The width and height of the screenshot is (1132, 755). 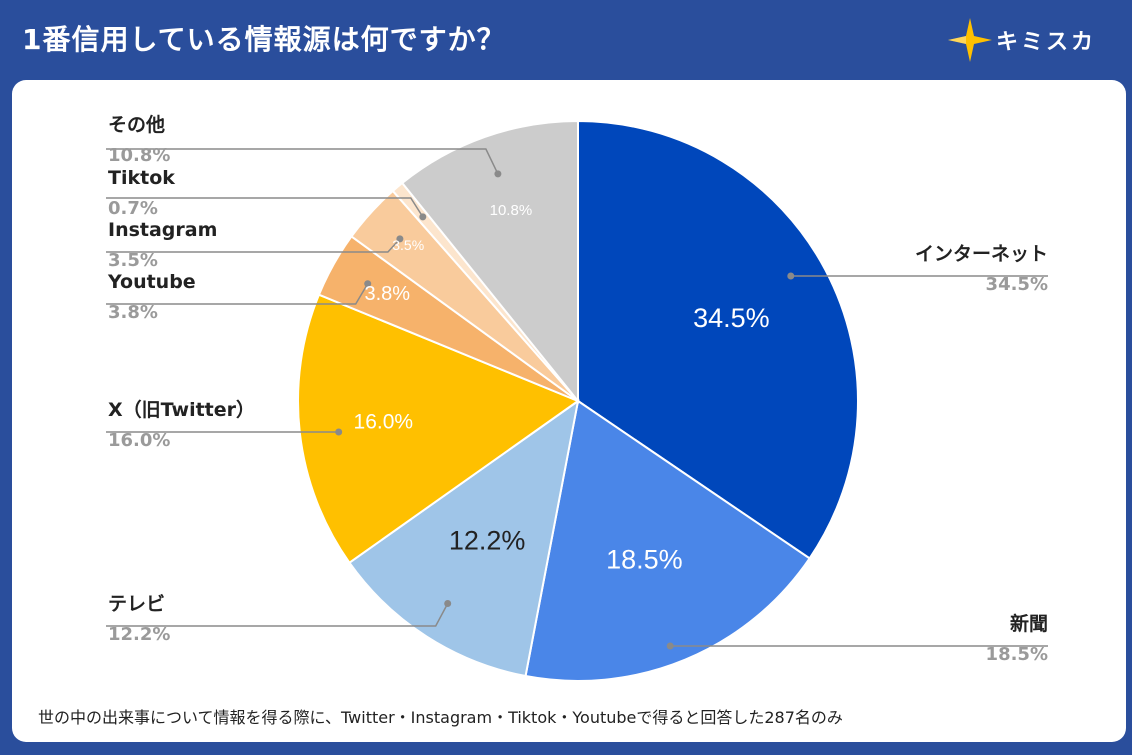 I want to click on leader-dot-tiktok, so click(x=423, y=217).